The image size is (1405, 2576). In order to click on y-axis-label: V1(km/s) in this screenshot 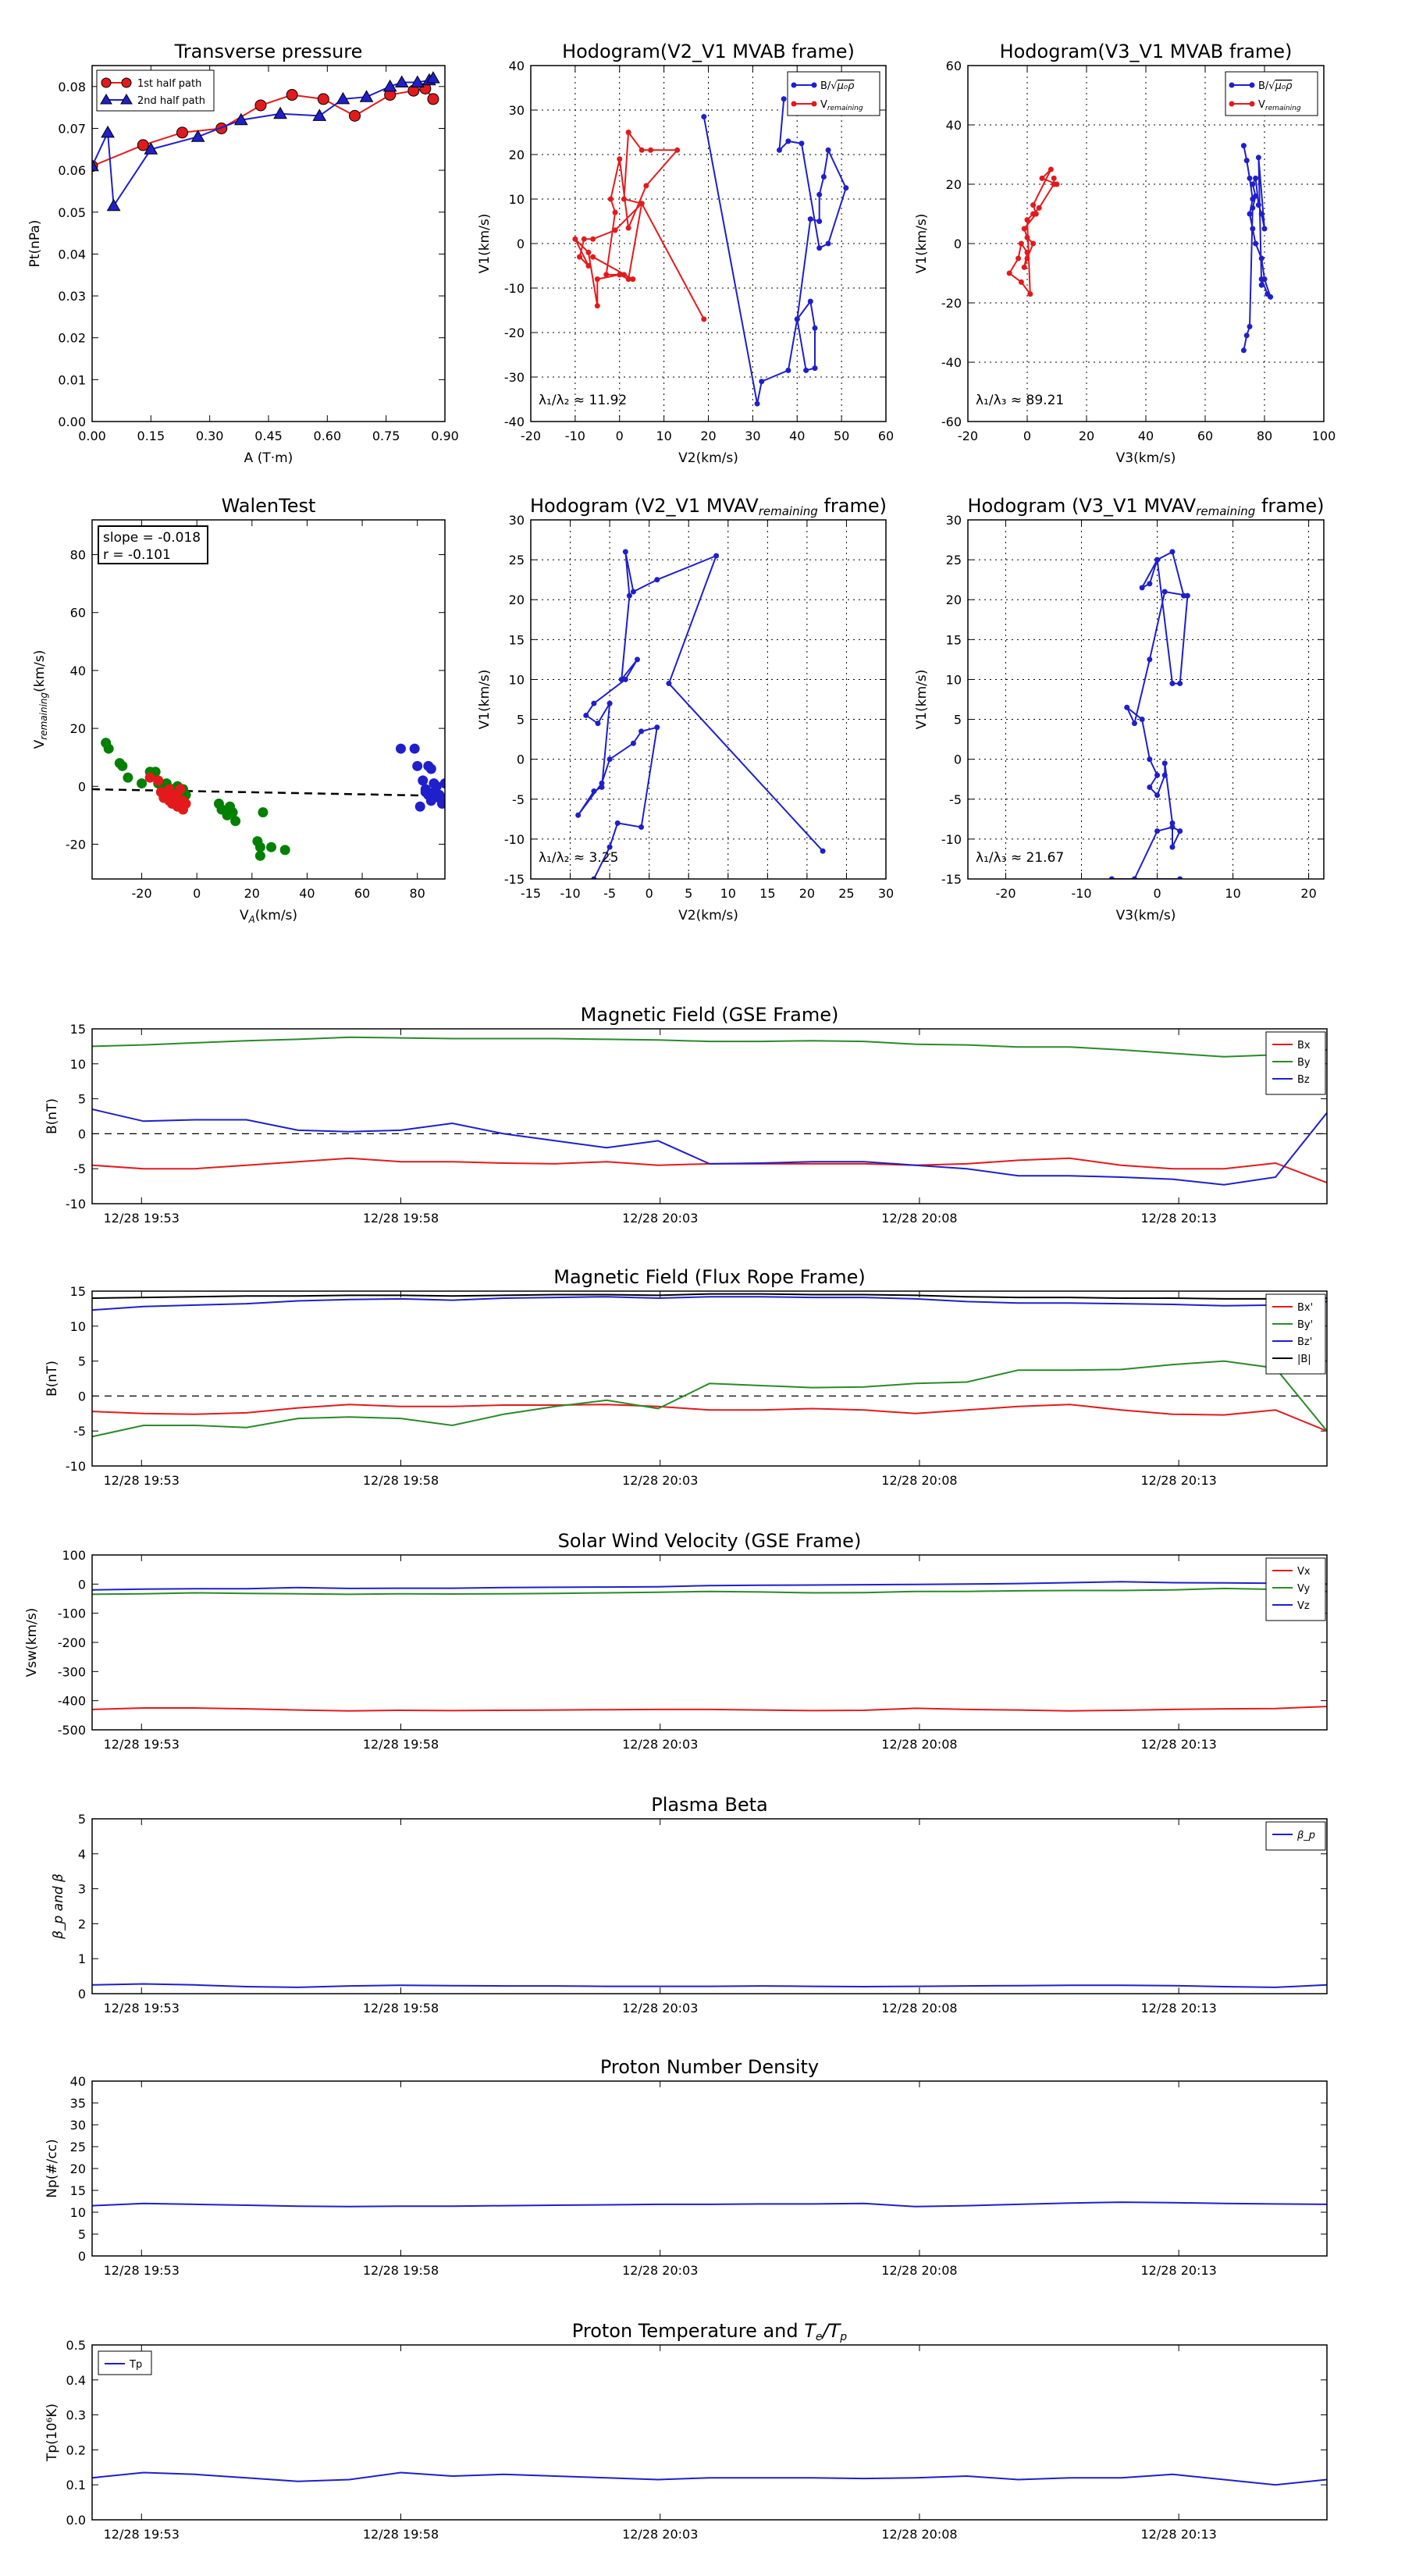, I will do `click(922, 700)`.